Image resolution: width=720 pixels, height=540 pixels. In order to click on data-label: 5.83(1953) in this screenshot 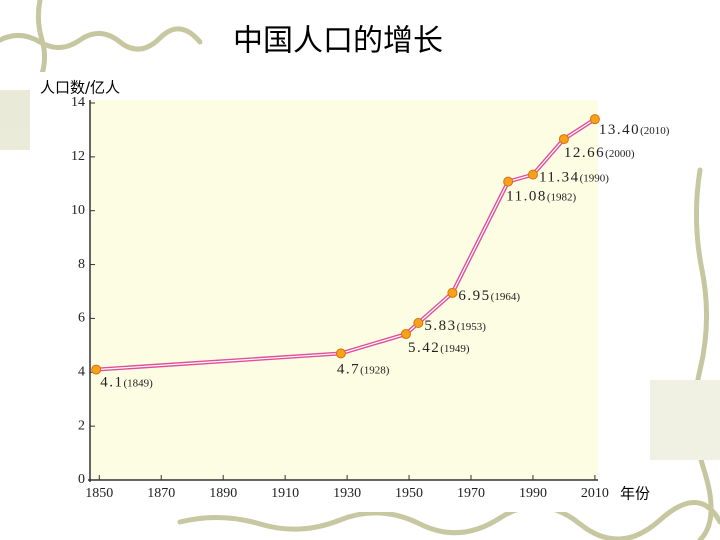, I will do `click(455, 326)`.